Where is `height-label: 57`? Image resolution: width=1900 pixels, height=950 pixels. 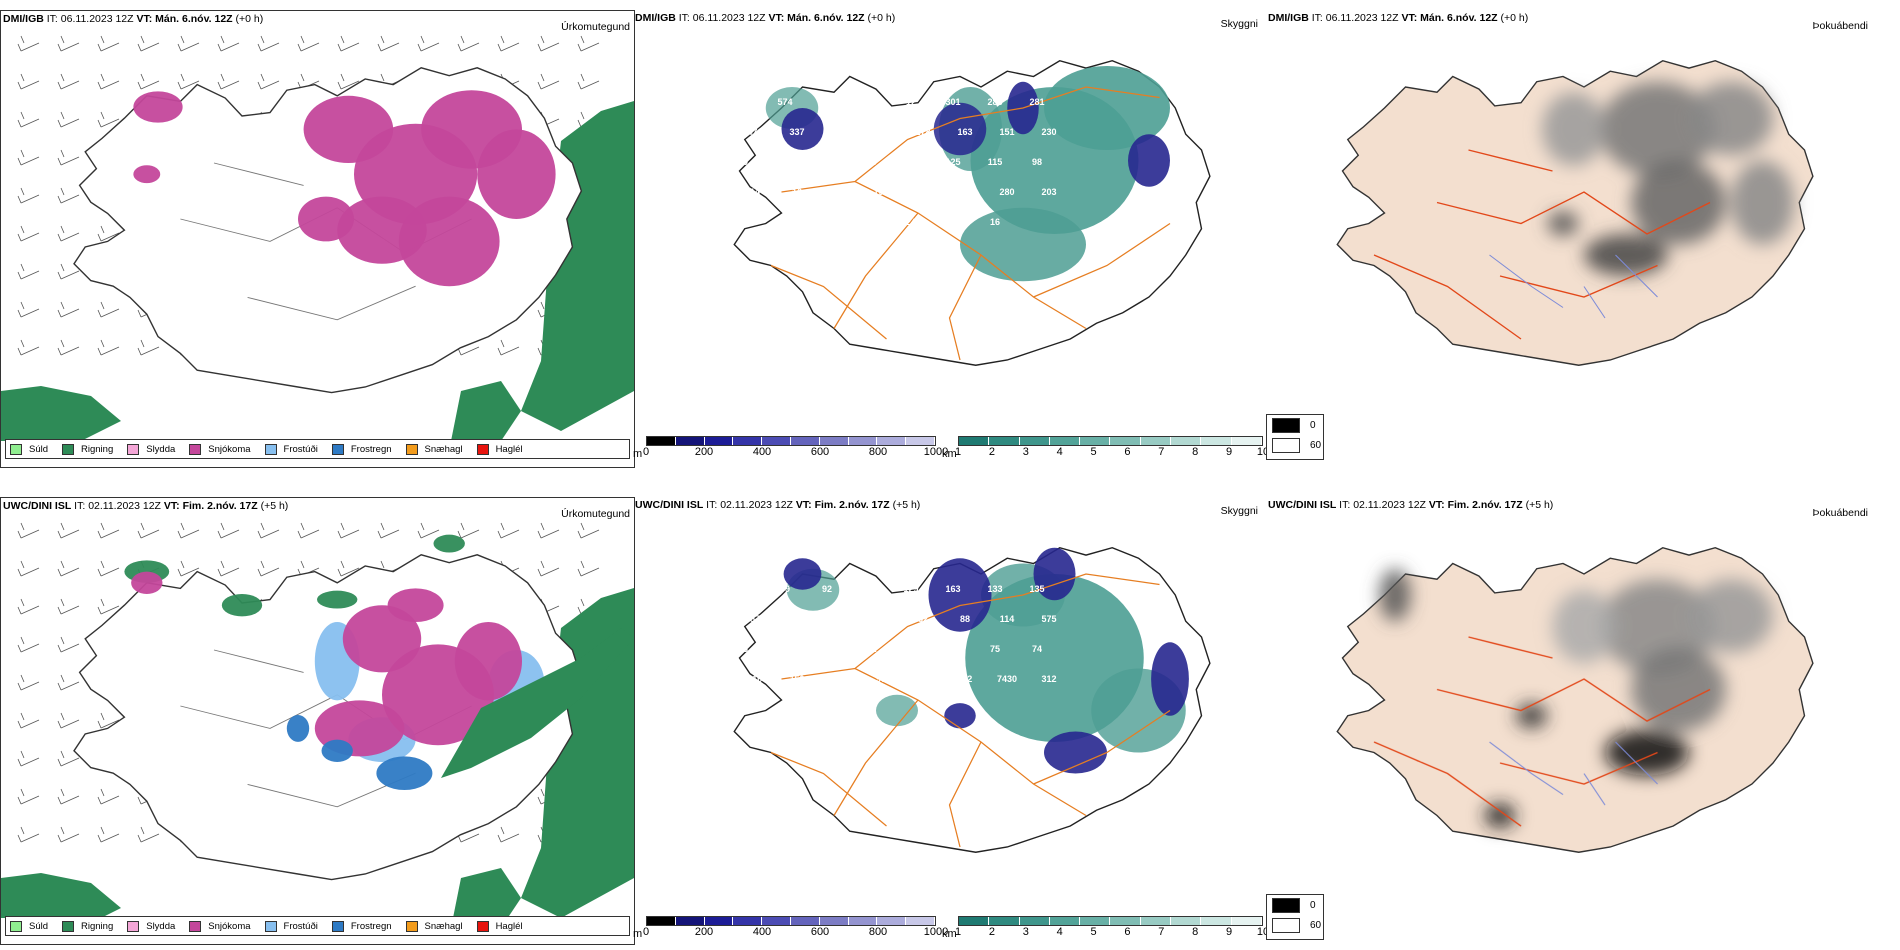
height-label: 57 is located at coordinates (755, 619).